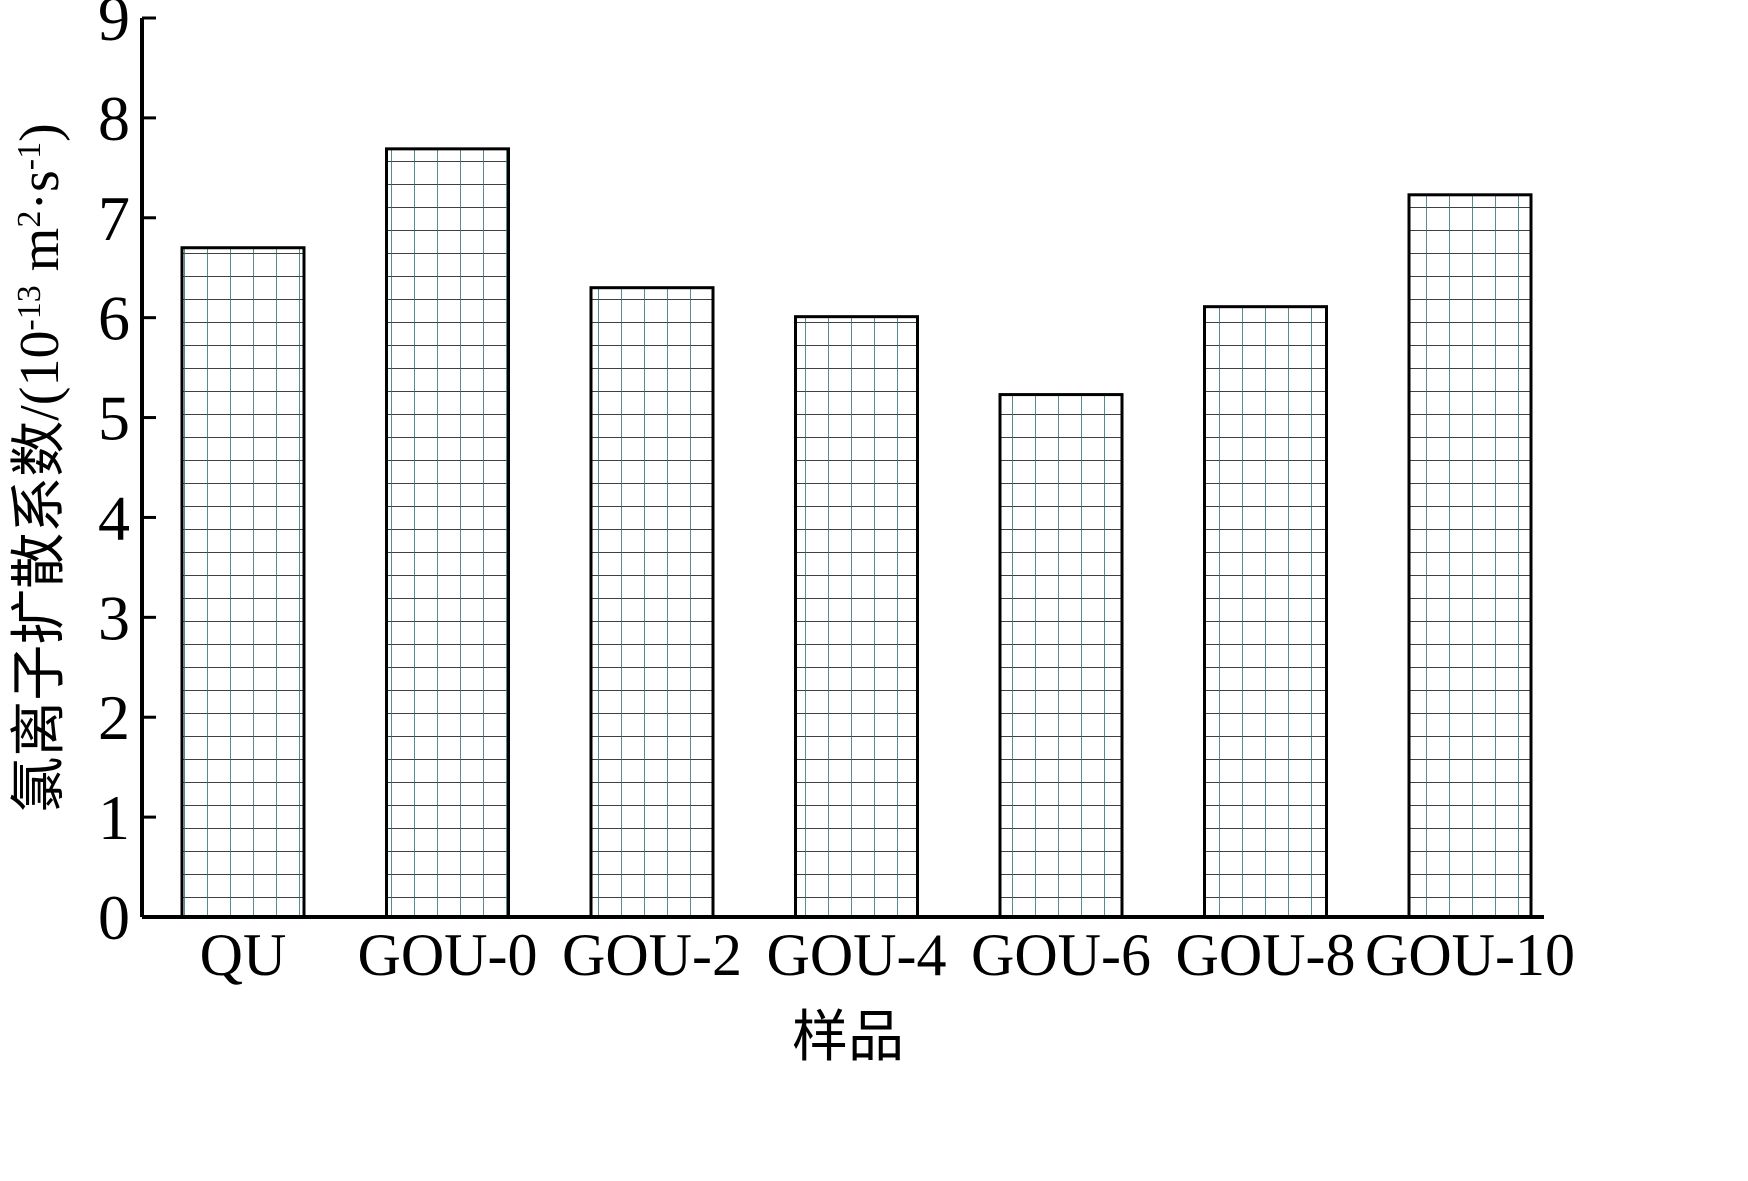  I want to click on y-tick-label: 0, so click(114, 917).